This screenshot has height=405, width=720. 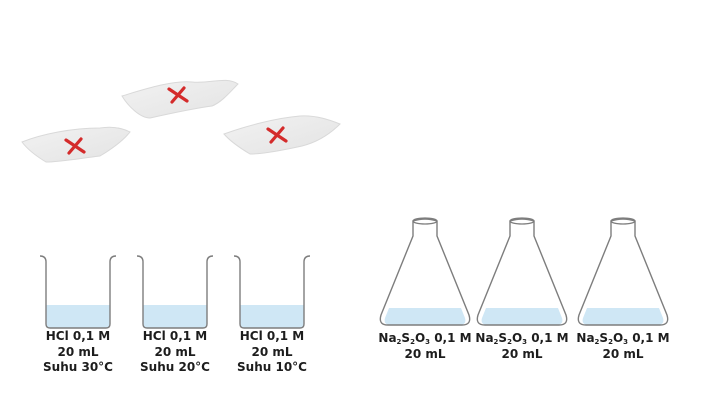 I want to click on flask-label-2: Na2S2O3 0,1 M 20 mL, so click(x=522, y=346).